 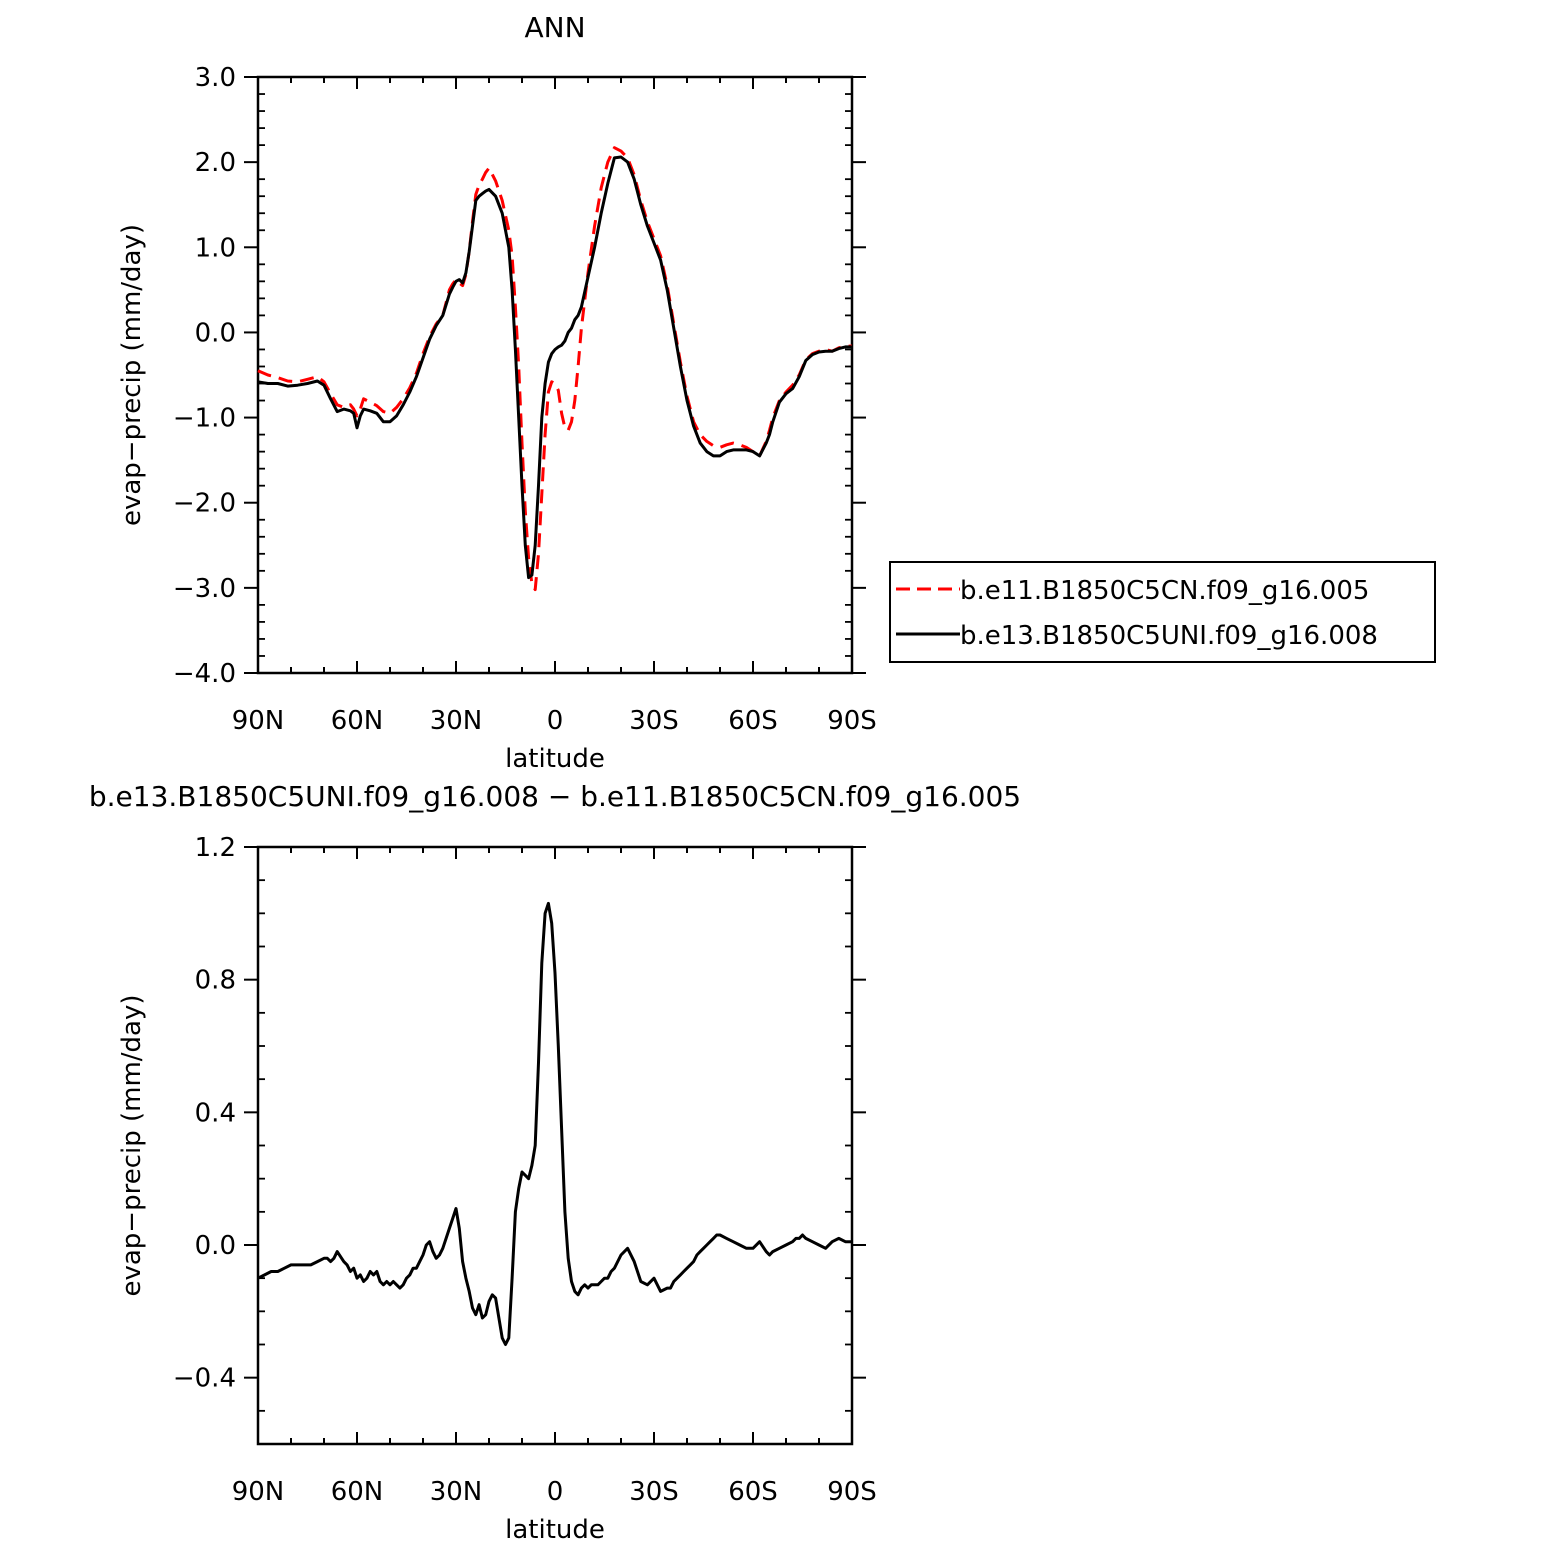 I want to click on y-tick-label: 1.0, so click(x=215, y=248).